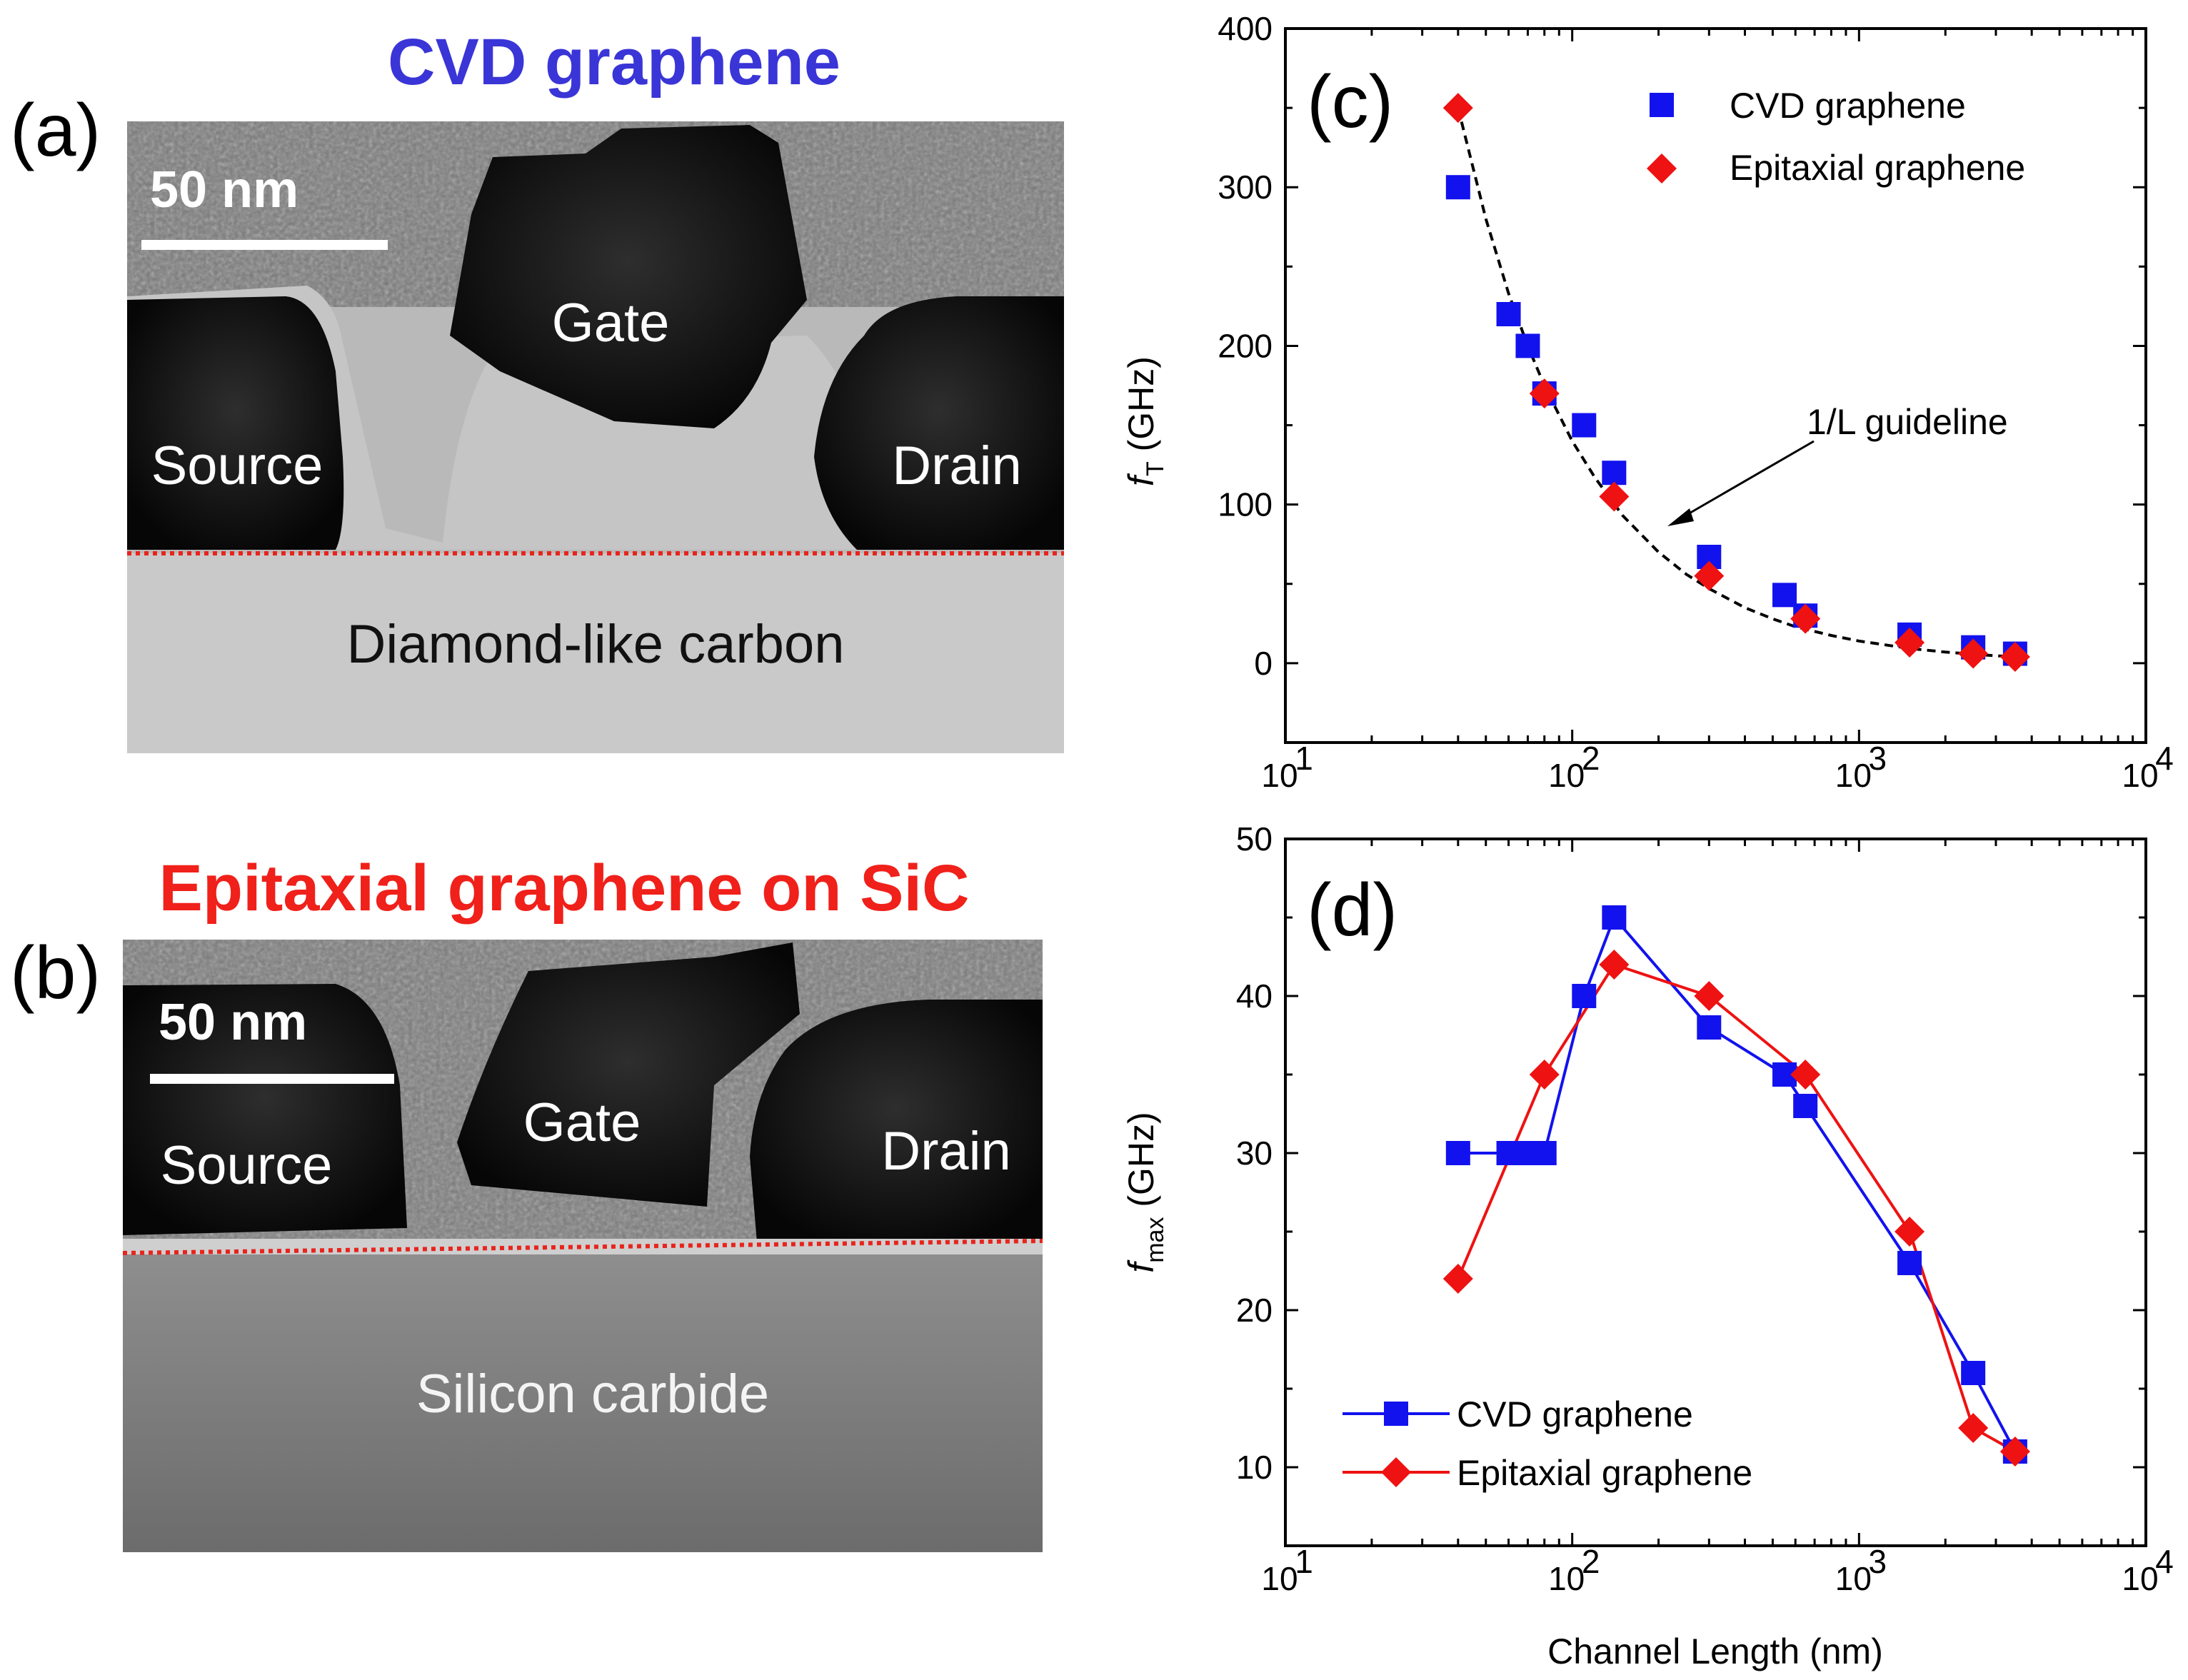  What do you see at coordinates (1591, 758) in the screenshot?
I see `chart-c-xtick-exponent: 2` at bounding box center [1591, 758].